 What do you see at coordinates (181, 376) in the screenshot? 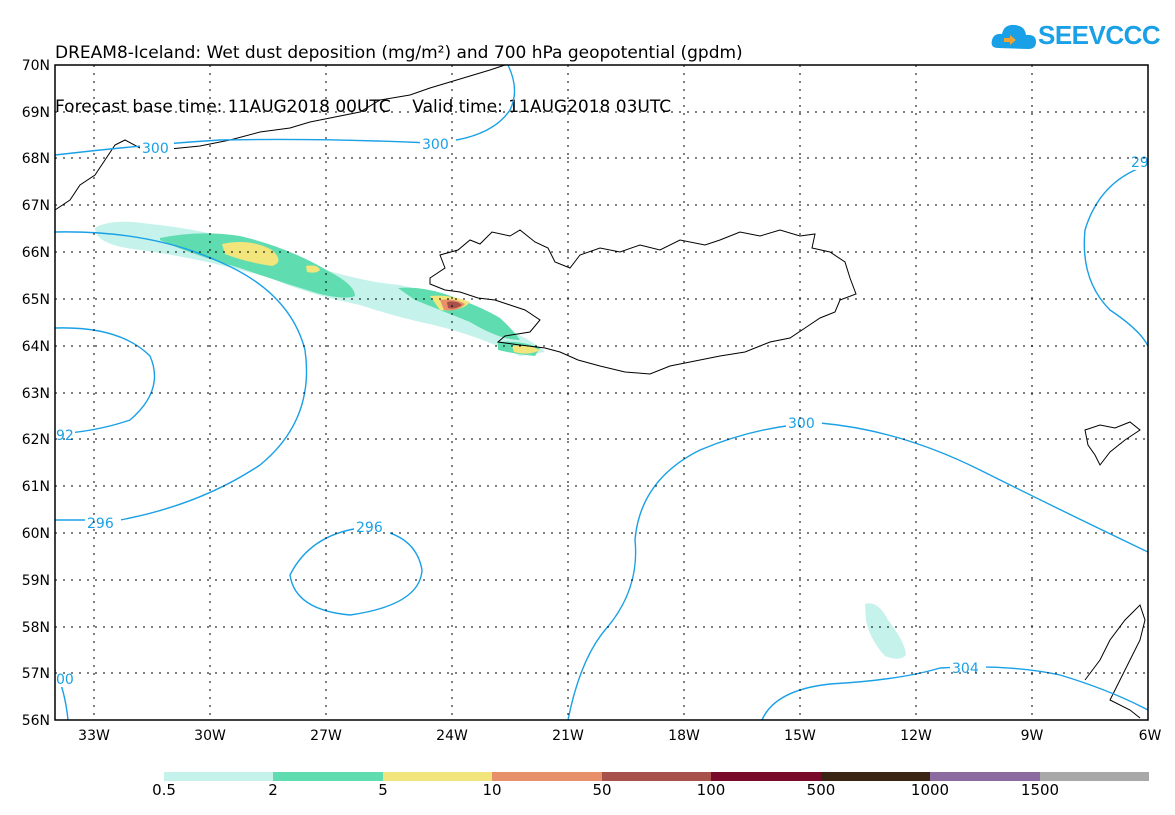
I see `contour-west` at bounding box center [181, 376].